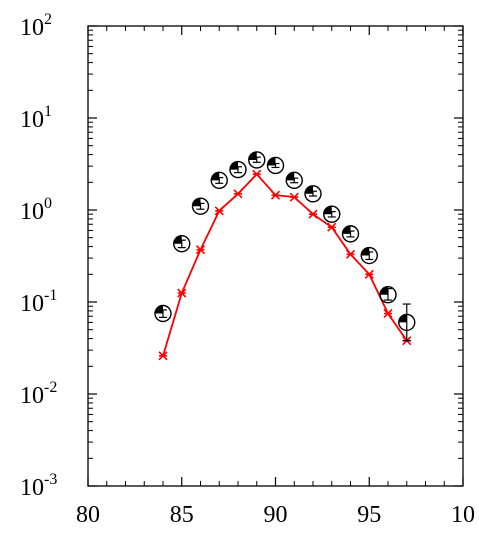  What do you see at coordinates (38, 486) in the screenshot?
I see `y-tick-label: 10⁻³` at bounding box center [38, 486].